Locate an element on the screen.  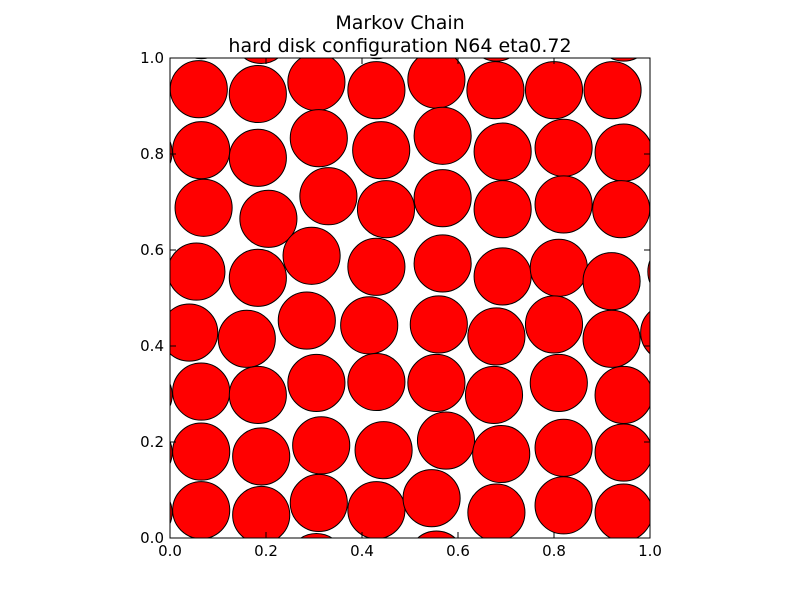
x-tick-label: 0.6 is located at coordinates (458, 551).